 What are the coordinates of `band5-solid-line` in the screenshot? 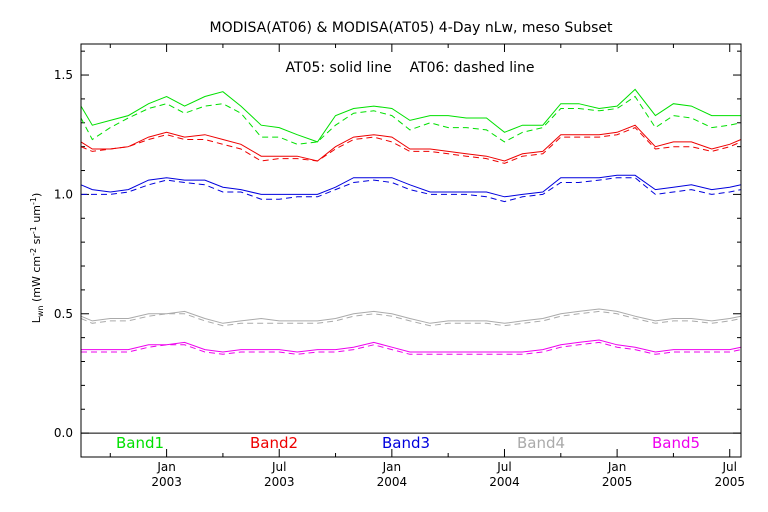 It's located at (411, 346).